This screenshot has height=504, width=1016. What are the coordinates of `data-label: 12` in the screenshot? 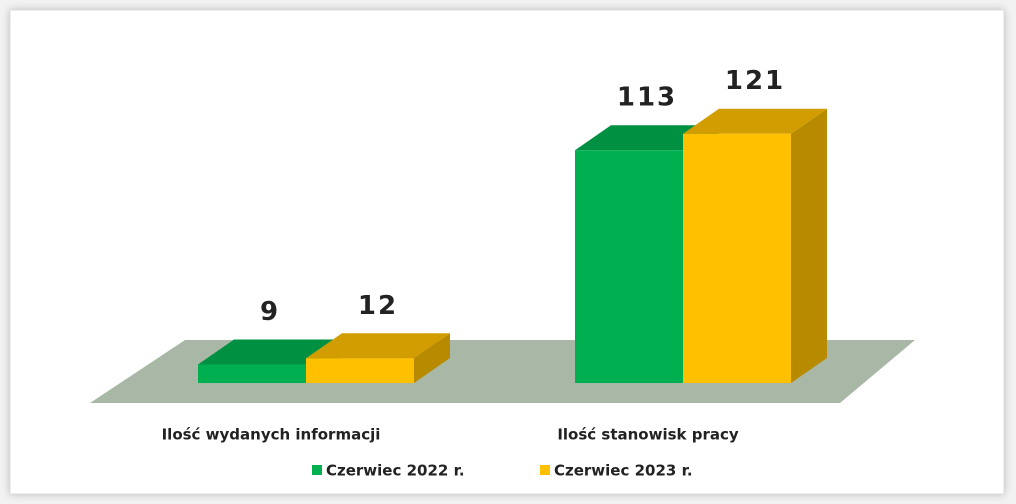 It's located at (378, 306).